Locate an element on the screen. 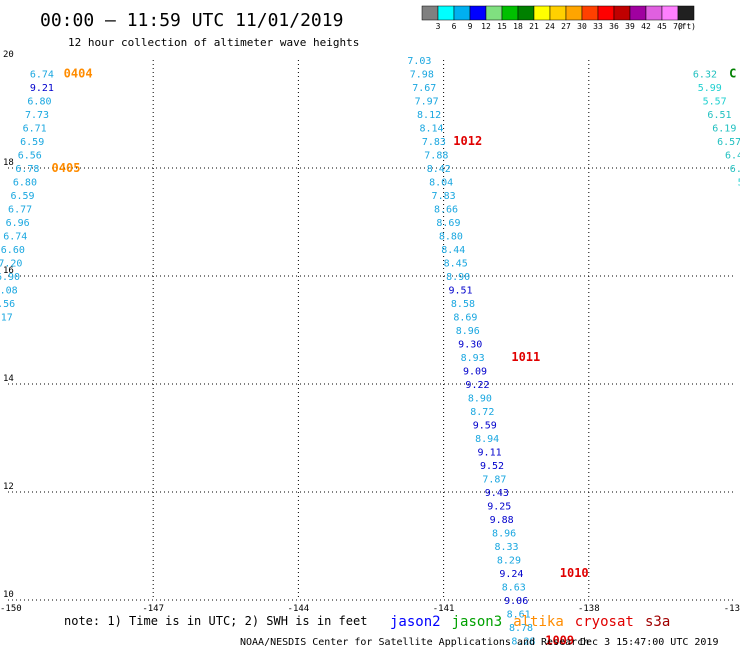 This screenshot has width=740, height=650. wave-height-point: 6.78 is located at coordinates (27, 169).